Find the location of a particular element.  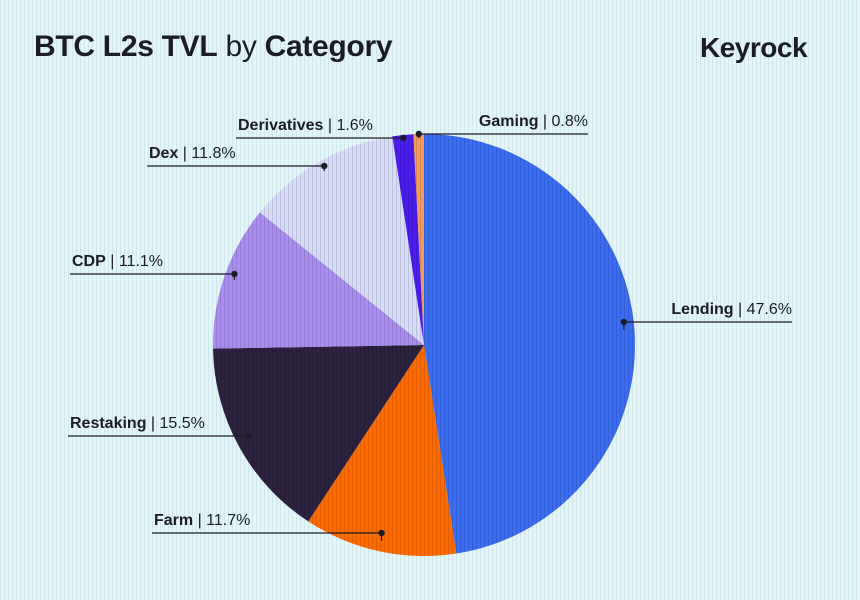

chart-title: BTC L2s TVL by Category is located at coordinates (213, 47).